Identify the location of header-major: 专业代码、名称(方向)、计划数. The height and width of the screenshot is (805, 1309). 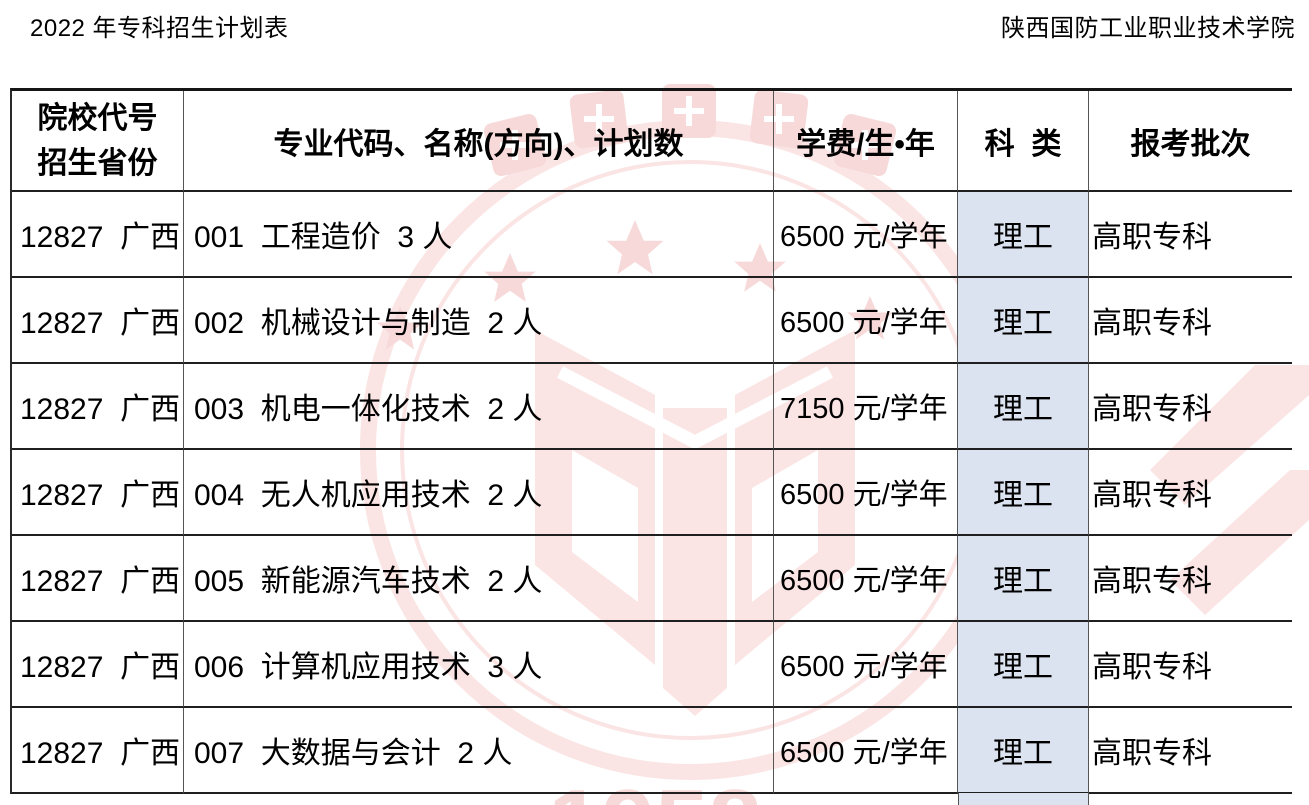
(479, 141).